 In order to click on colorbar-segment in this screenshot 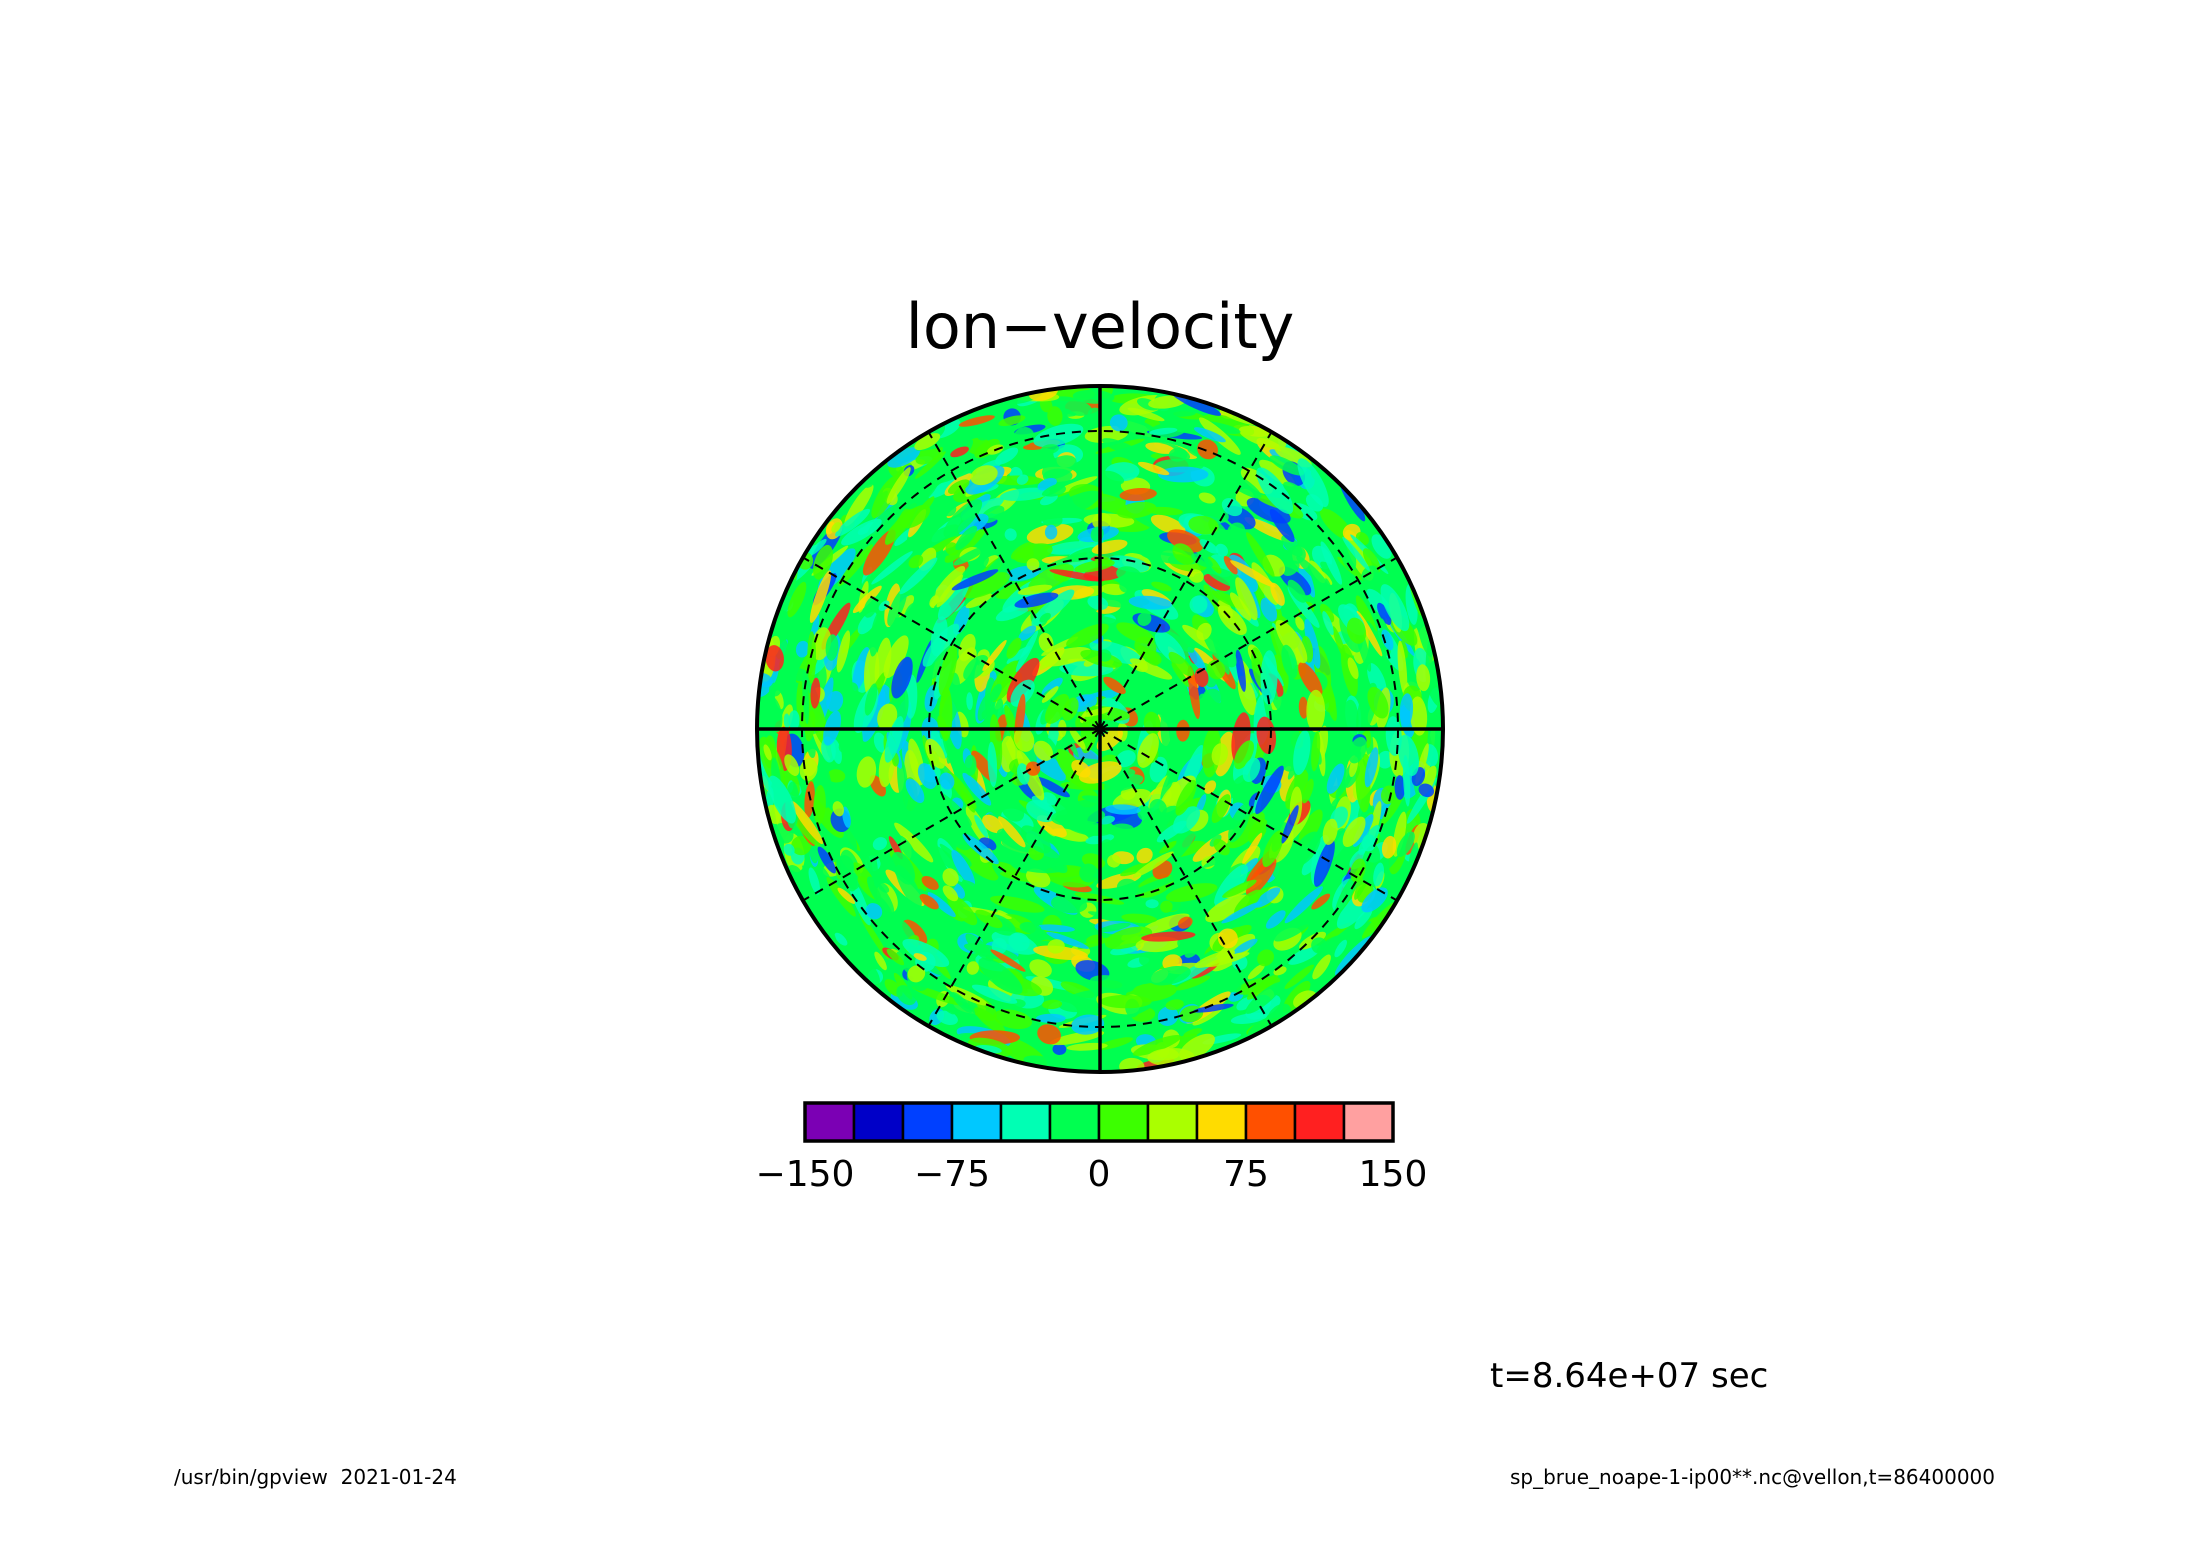, I will do `click(1221, 1122)`.